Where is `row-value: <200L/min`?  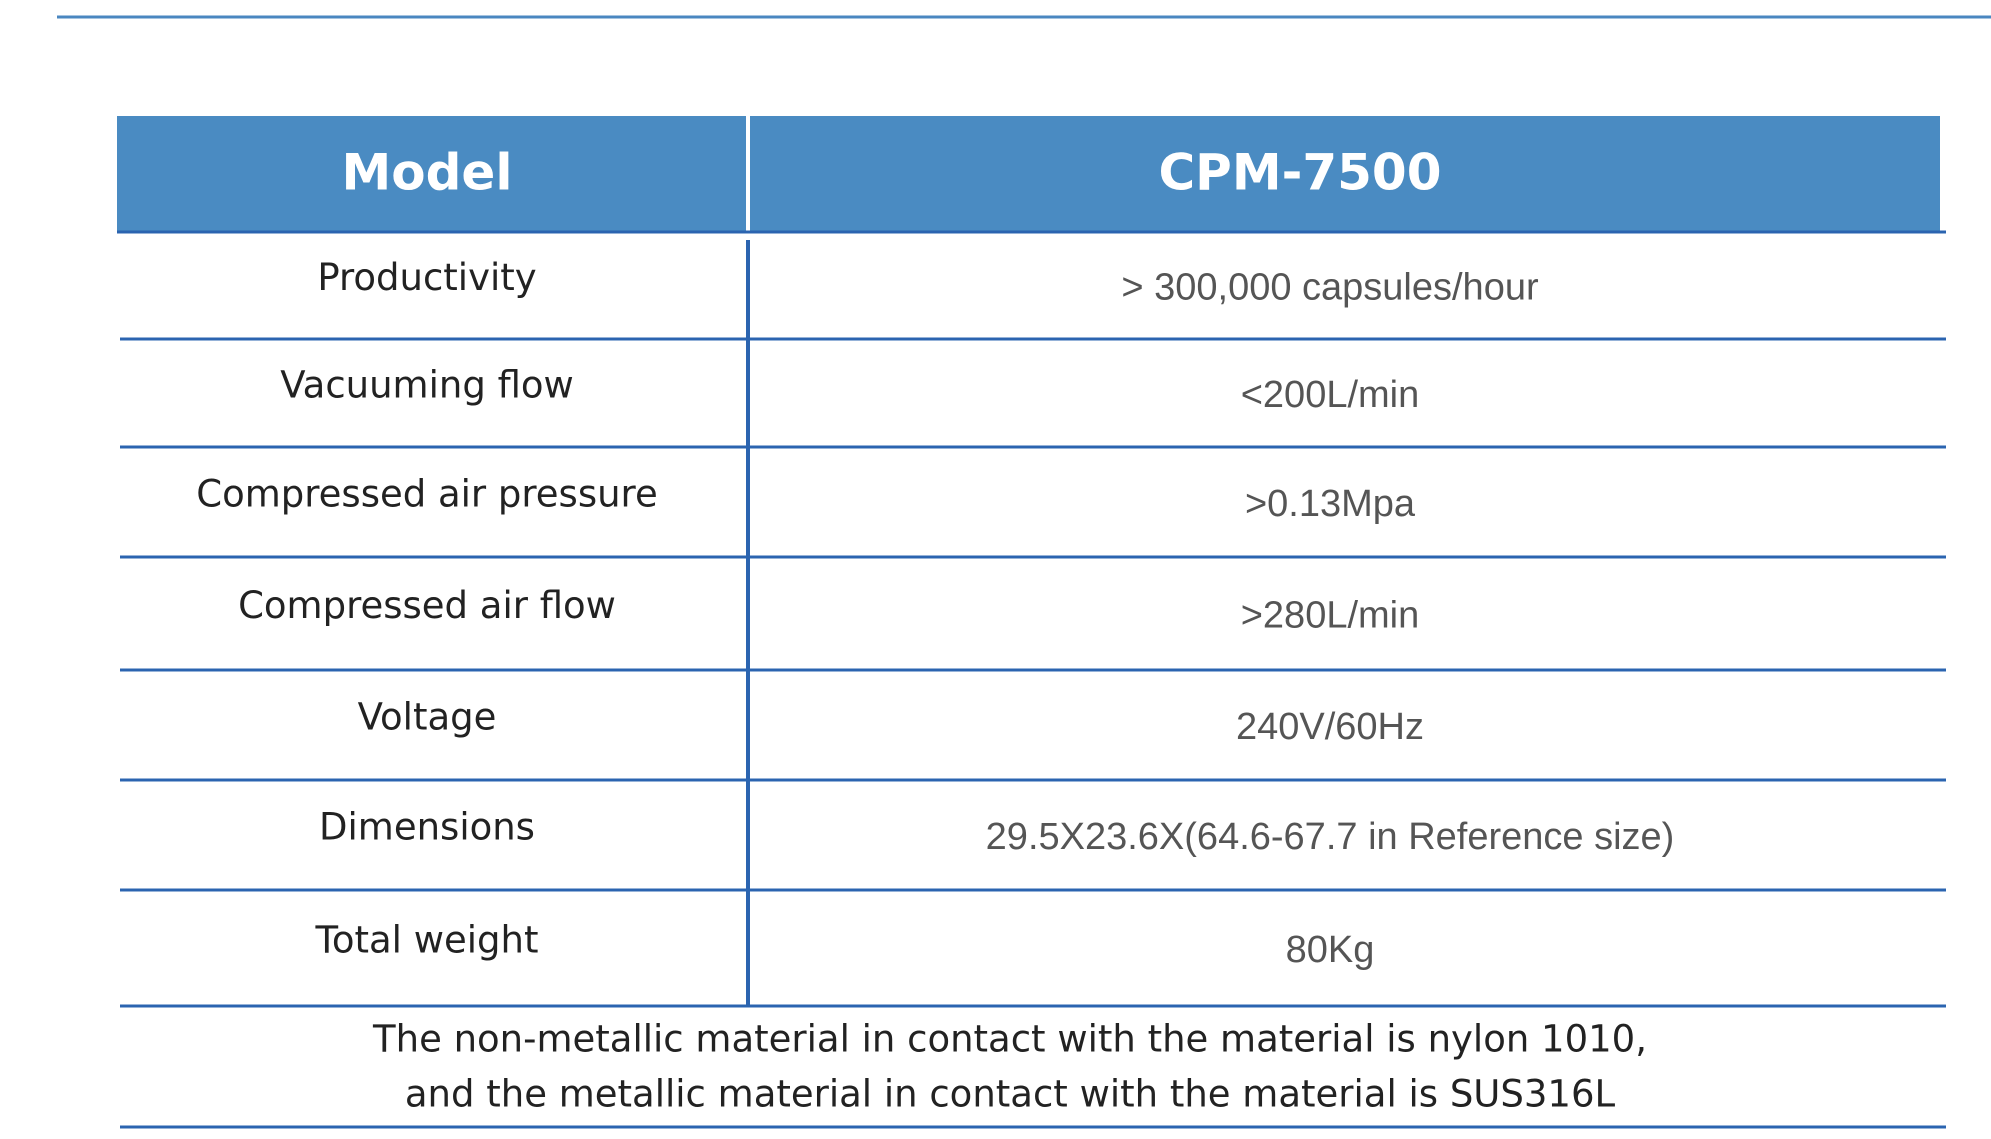 row-value: <200L/min is located at coordinates (1330, 395).